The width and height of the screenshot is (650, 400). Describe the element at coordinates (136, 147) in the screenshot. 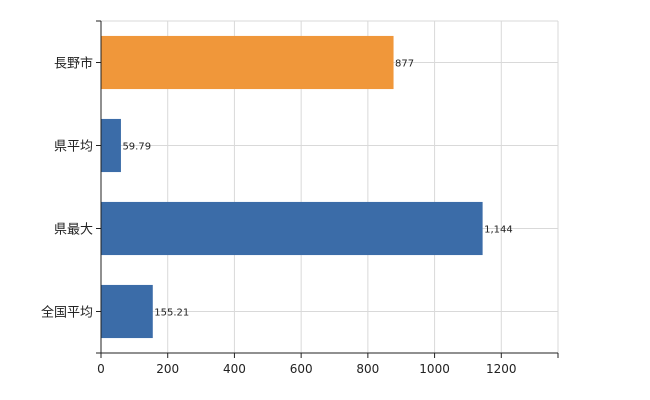

I see `data-label-2: 59.79` at that location.